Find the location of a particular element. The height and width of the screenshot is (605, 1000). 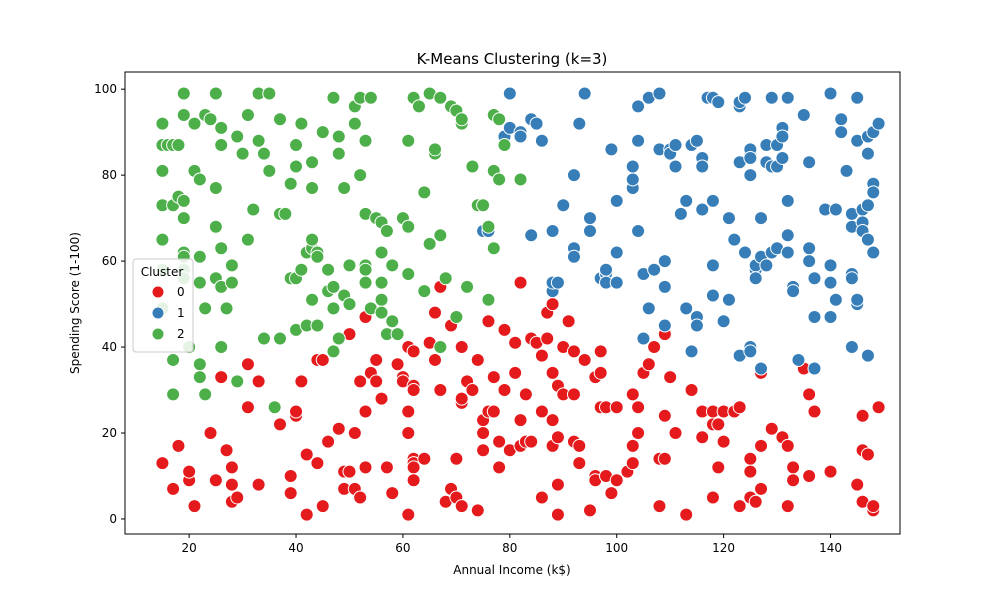

x-tick-label: 120 is located at coordinates (723, 548).